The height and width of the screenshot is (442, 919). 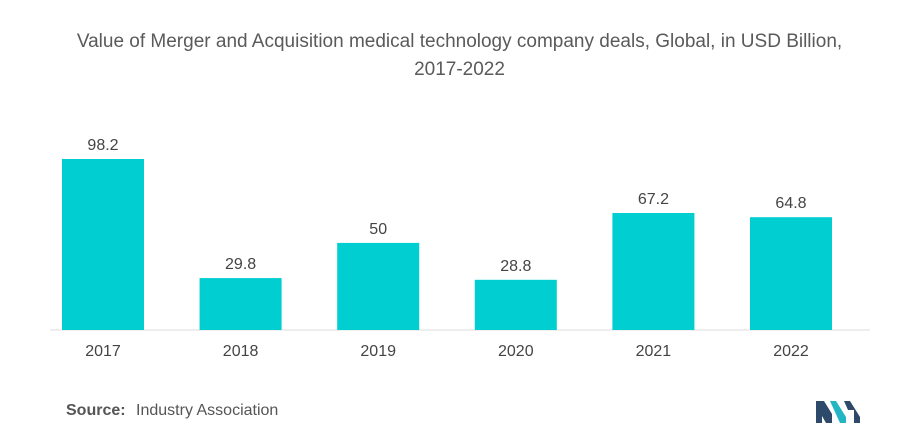 What do you see at coordinates (240, 264) in the screenshot?
I see `data-label-2018: 29.8` at bounding box center [240, 264].